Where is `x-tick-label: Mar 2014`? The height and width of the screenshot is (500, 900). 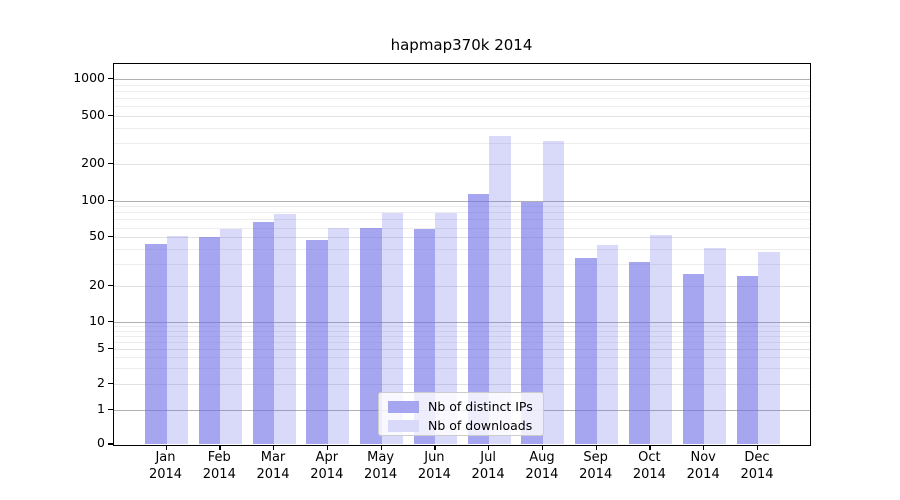 x-tick-label: Mar 2014 is located at coordinates (273, 466).